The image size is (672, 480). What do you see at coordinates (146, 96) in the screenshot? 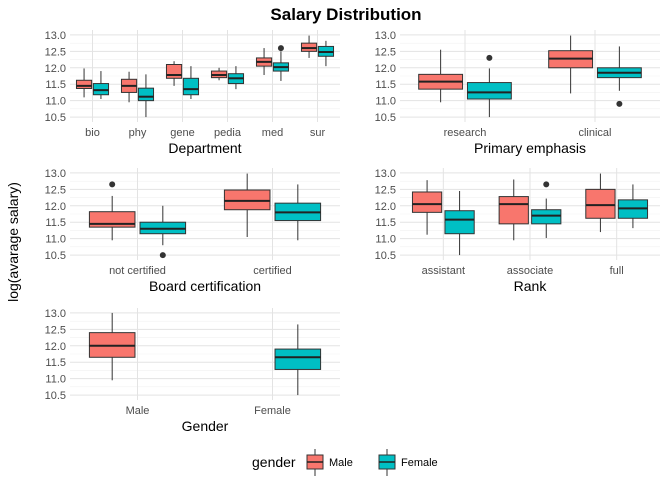
I see `box-female-phy` at bounding box center [146, 96].